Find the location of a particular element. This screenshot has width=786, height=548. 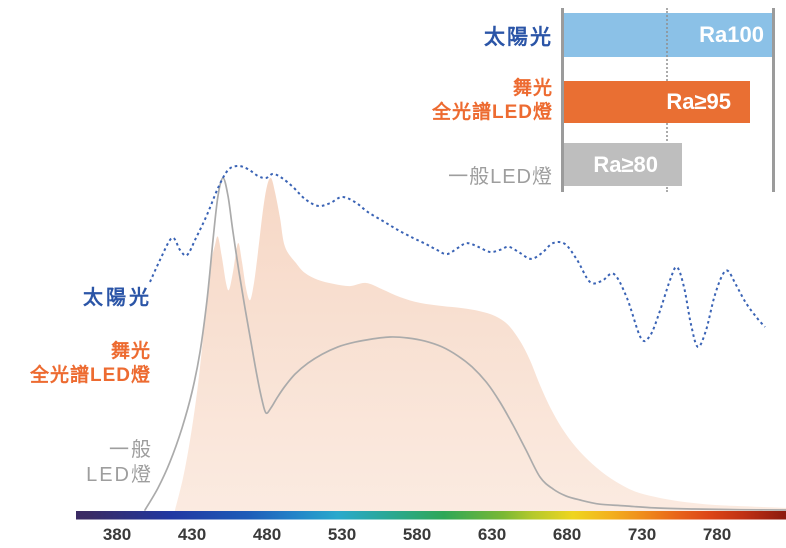

cri-bar-generic-led: Ra≥80 is located at coordinates (623, 164).